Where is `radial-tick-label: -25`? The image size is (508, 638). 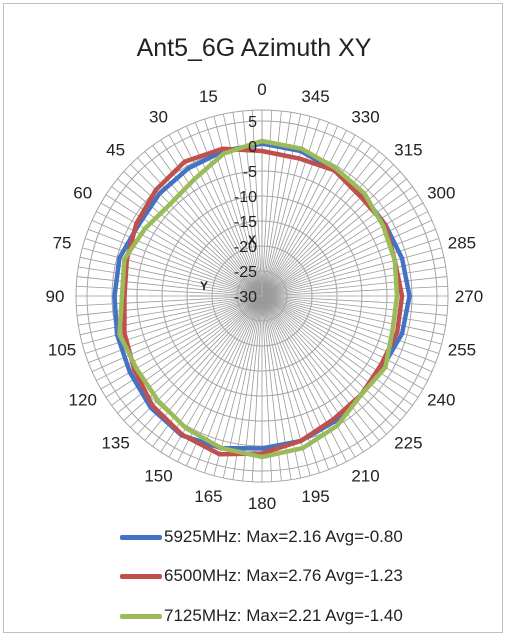 radial-tick-label: -25 is located at coordinates (245, 272).